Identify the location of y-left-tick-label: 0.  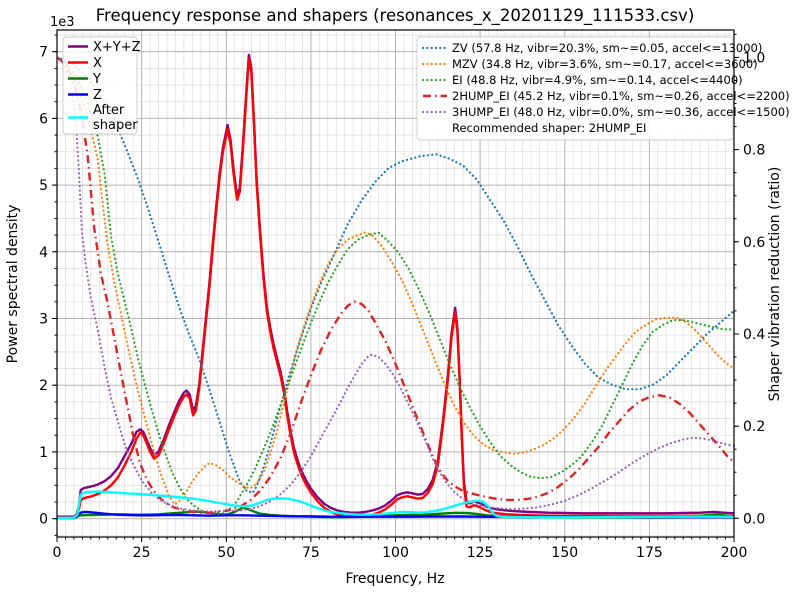
(43, 520).